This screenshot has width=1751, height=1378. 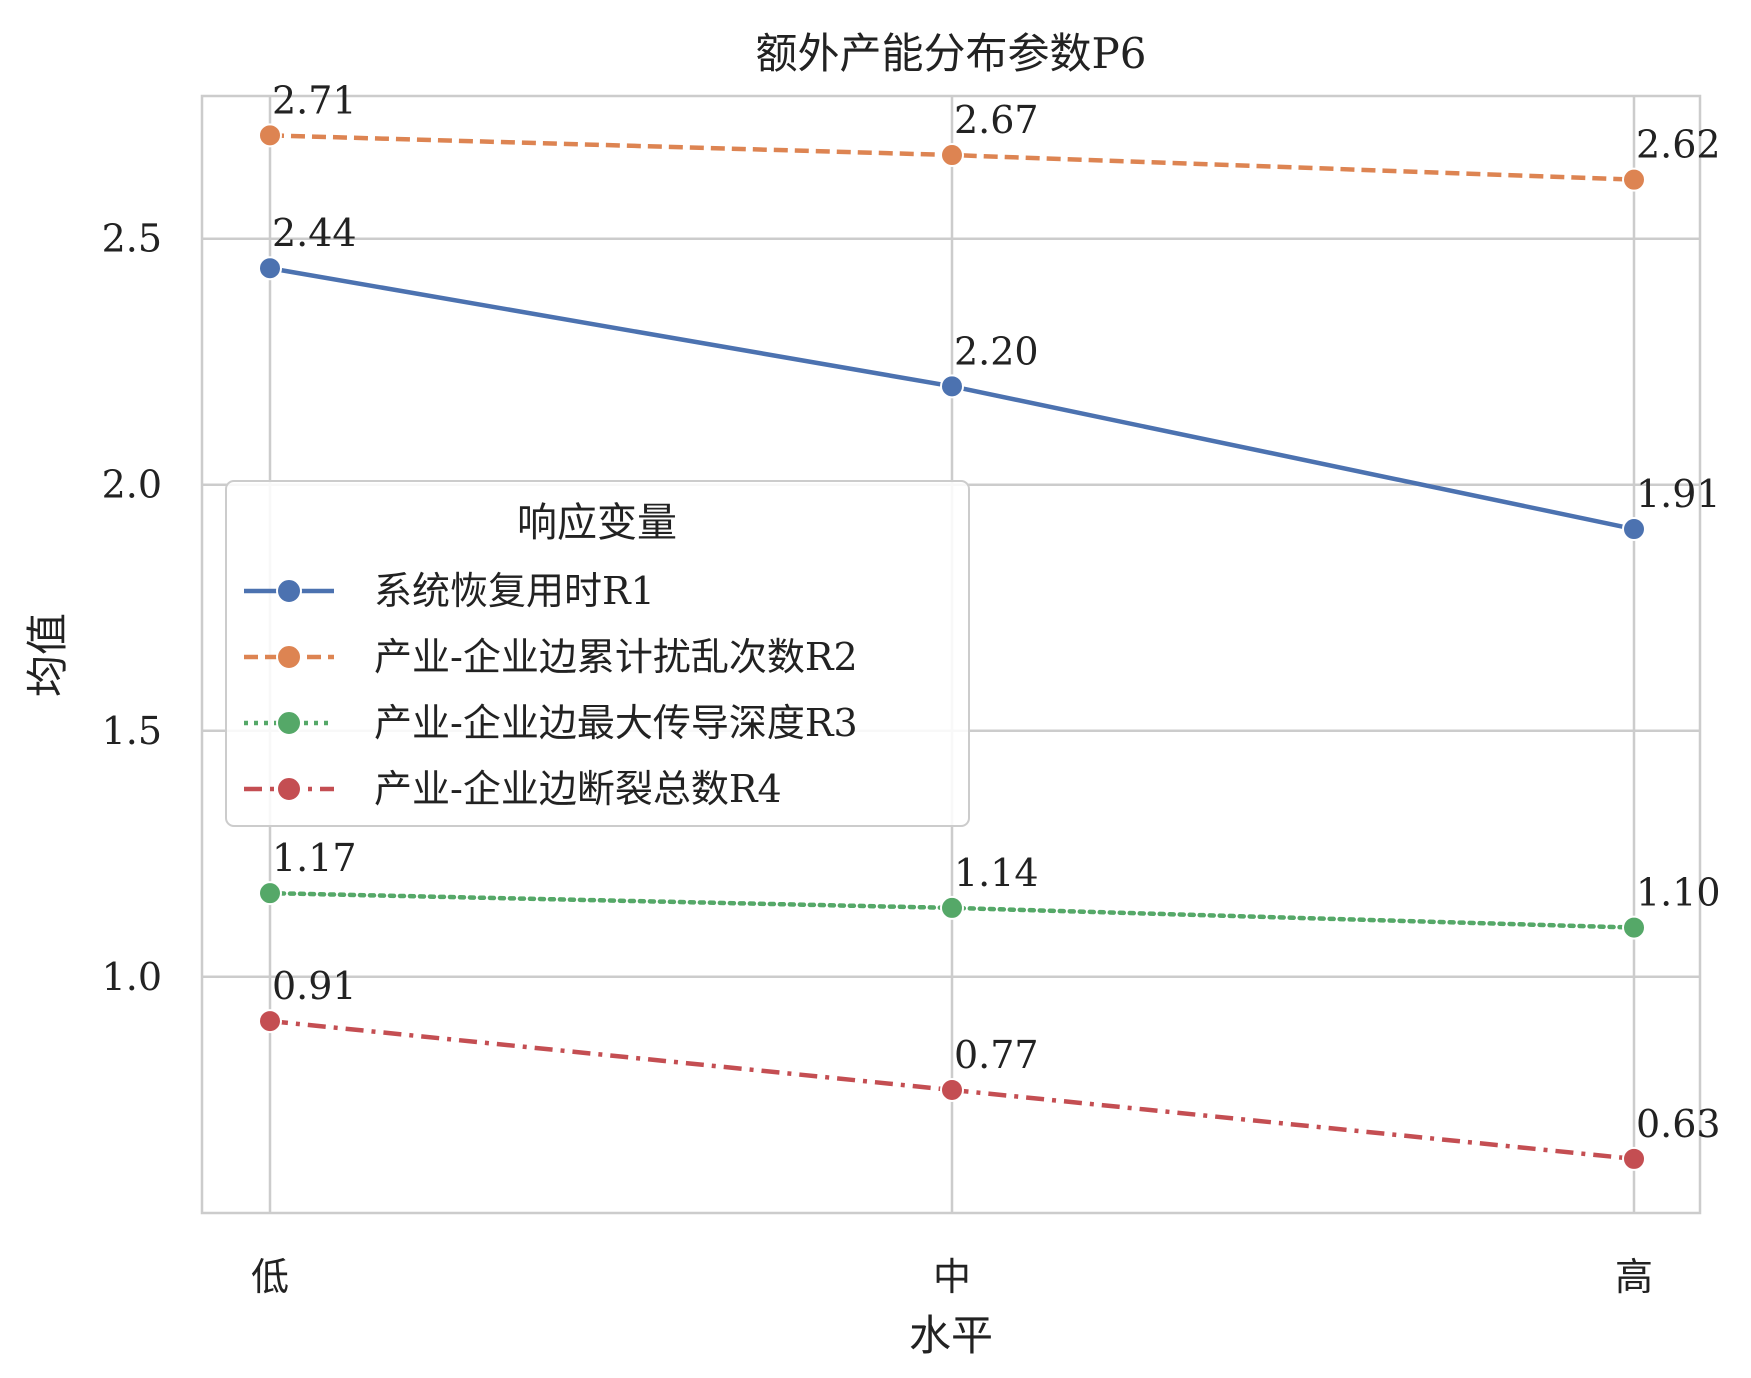 What do you see at coordinates (951, 1335) in the screenshot?
I see `x-axis-label: 水平` at bounding box center [951, 1335].